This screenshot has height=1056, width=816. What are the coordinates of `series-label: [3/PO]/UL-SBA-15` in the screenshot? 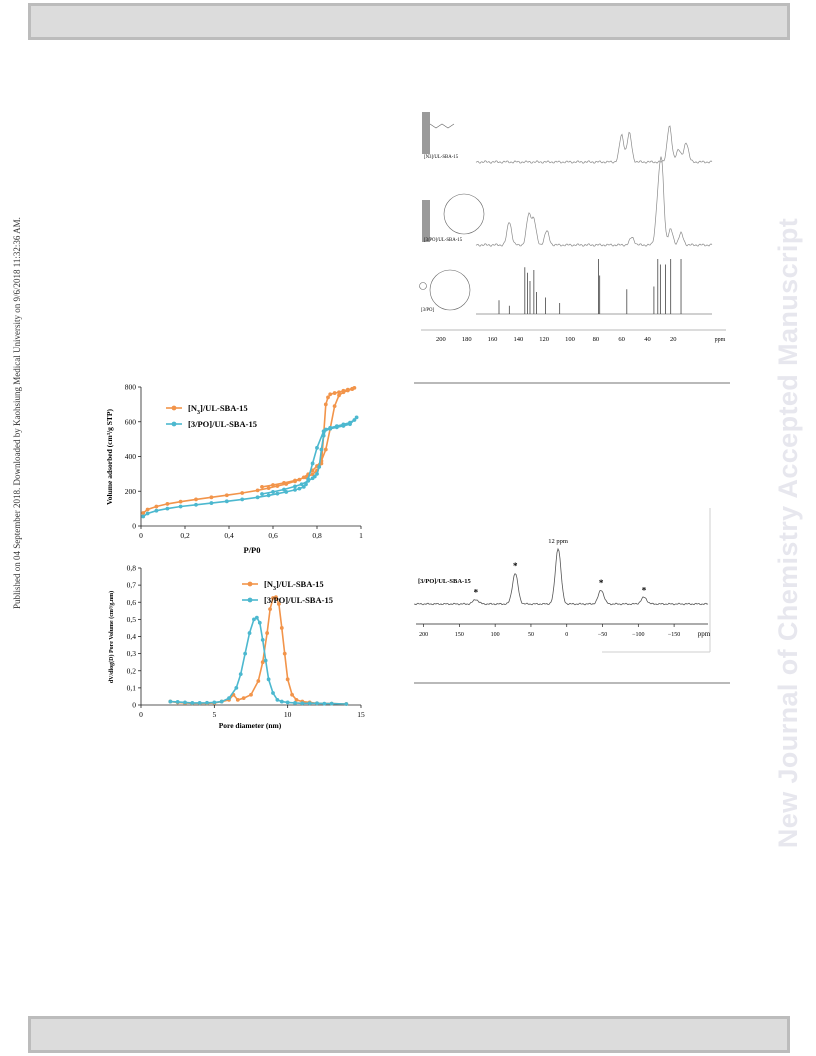 It's located at (444, 581).